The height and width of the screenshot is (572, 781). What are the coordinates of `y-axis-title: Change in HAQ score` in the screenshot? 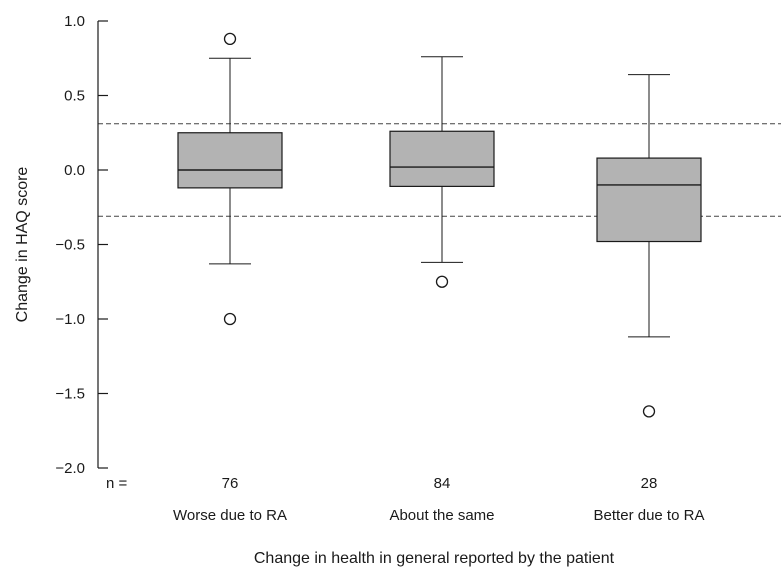 It's located at (22, 245).